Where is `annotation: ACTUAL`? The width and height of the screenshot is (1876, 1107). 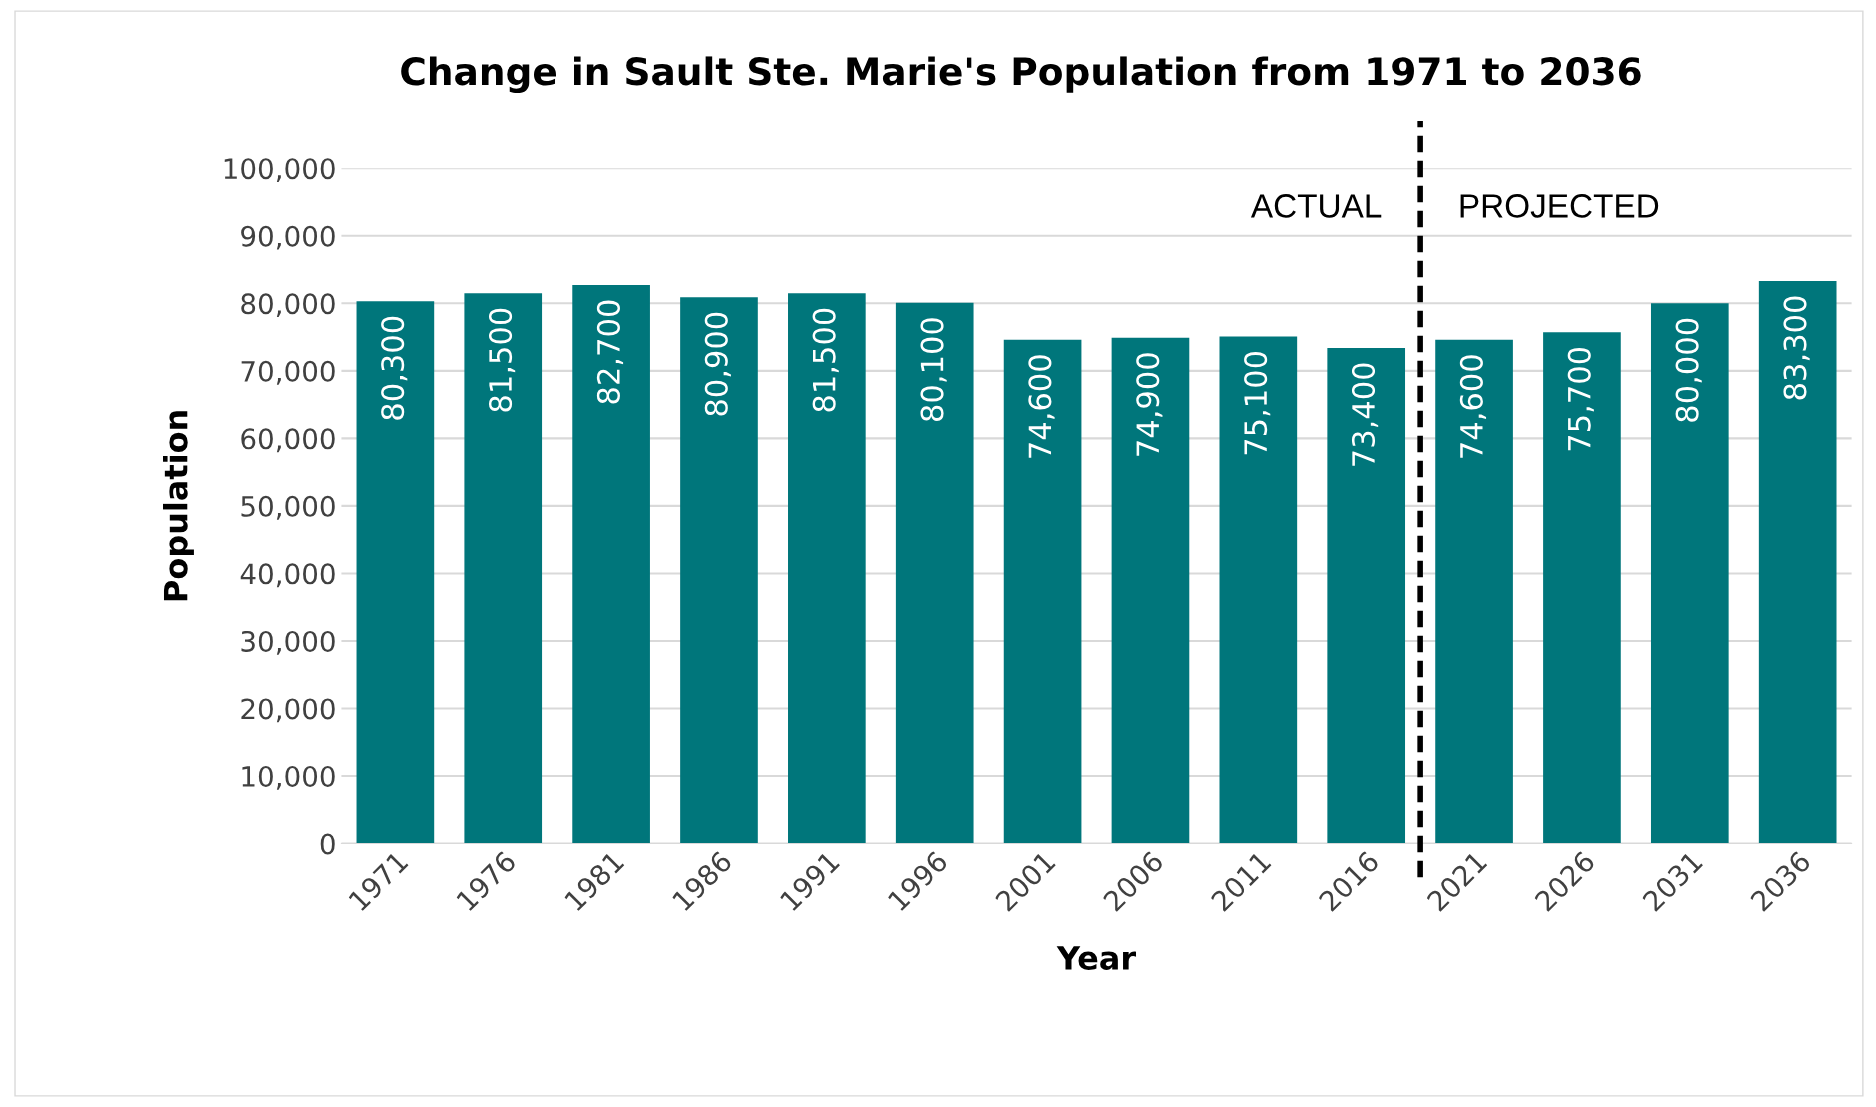
annotation: ACTUAL is located at coordinates (1316, 206).